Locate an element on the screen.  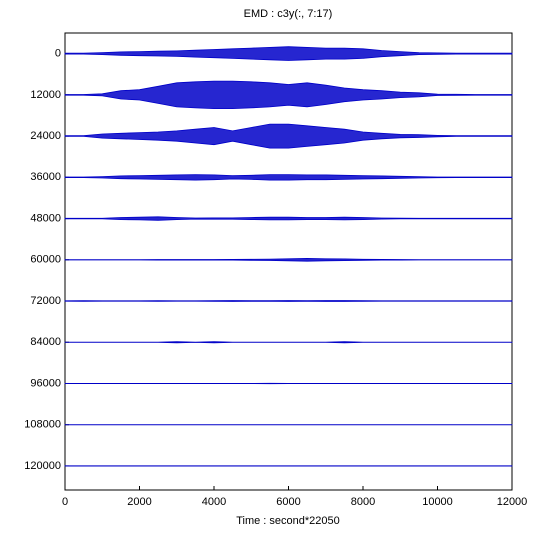
y-tick-label: 48000 is located at coordinates (45, 218).